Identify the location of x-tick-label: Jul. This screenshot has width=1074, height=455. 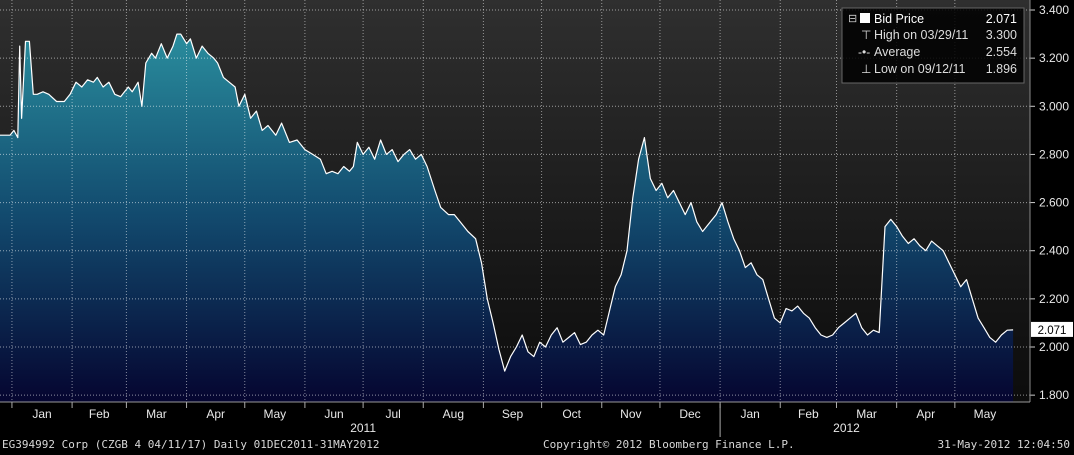
(393, 414).